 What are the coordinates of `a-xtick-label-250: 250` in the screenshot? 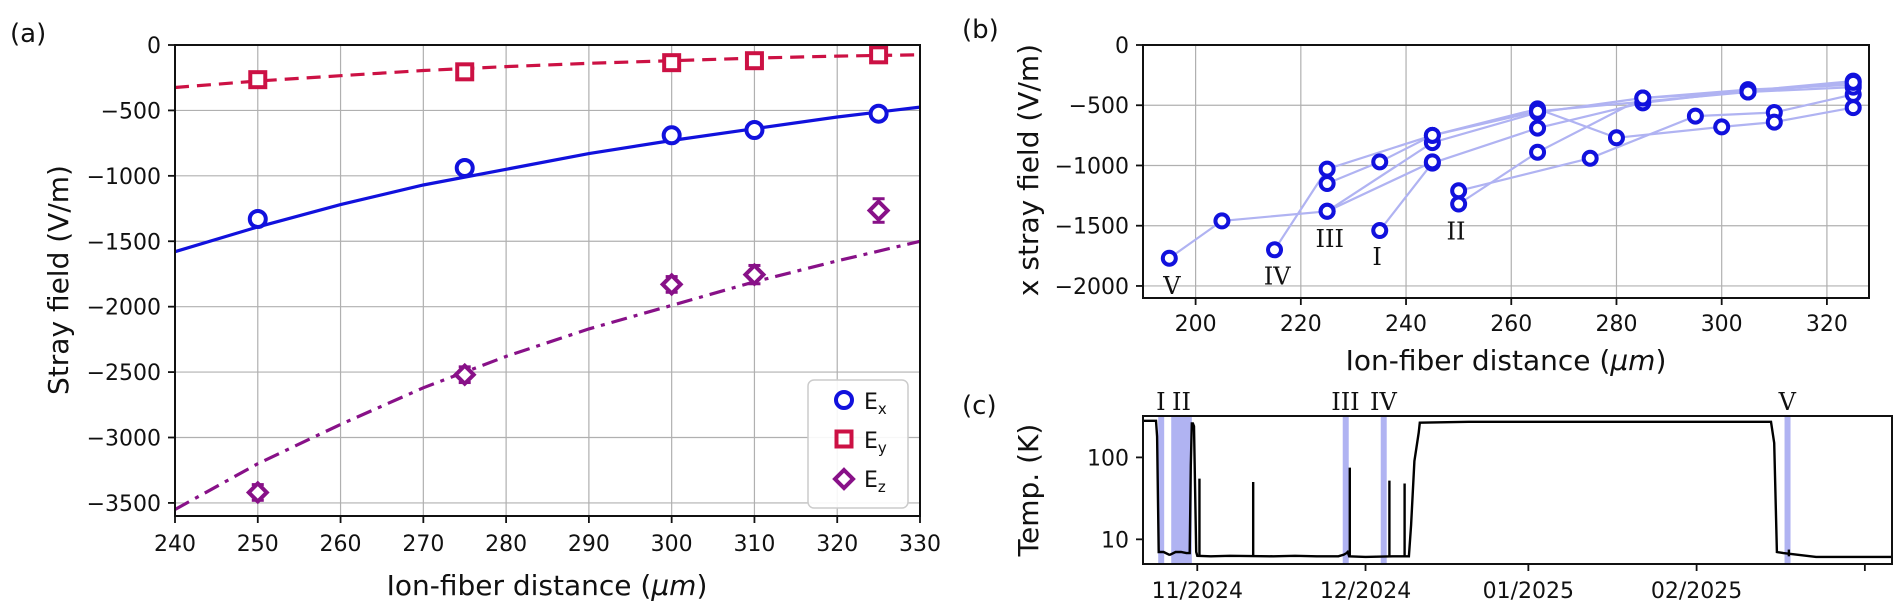 It's located at (258, 544).